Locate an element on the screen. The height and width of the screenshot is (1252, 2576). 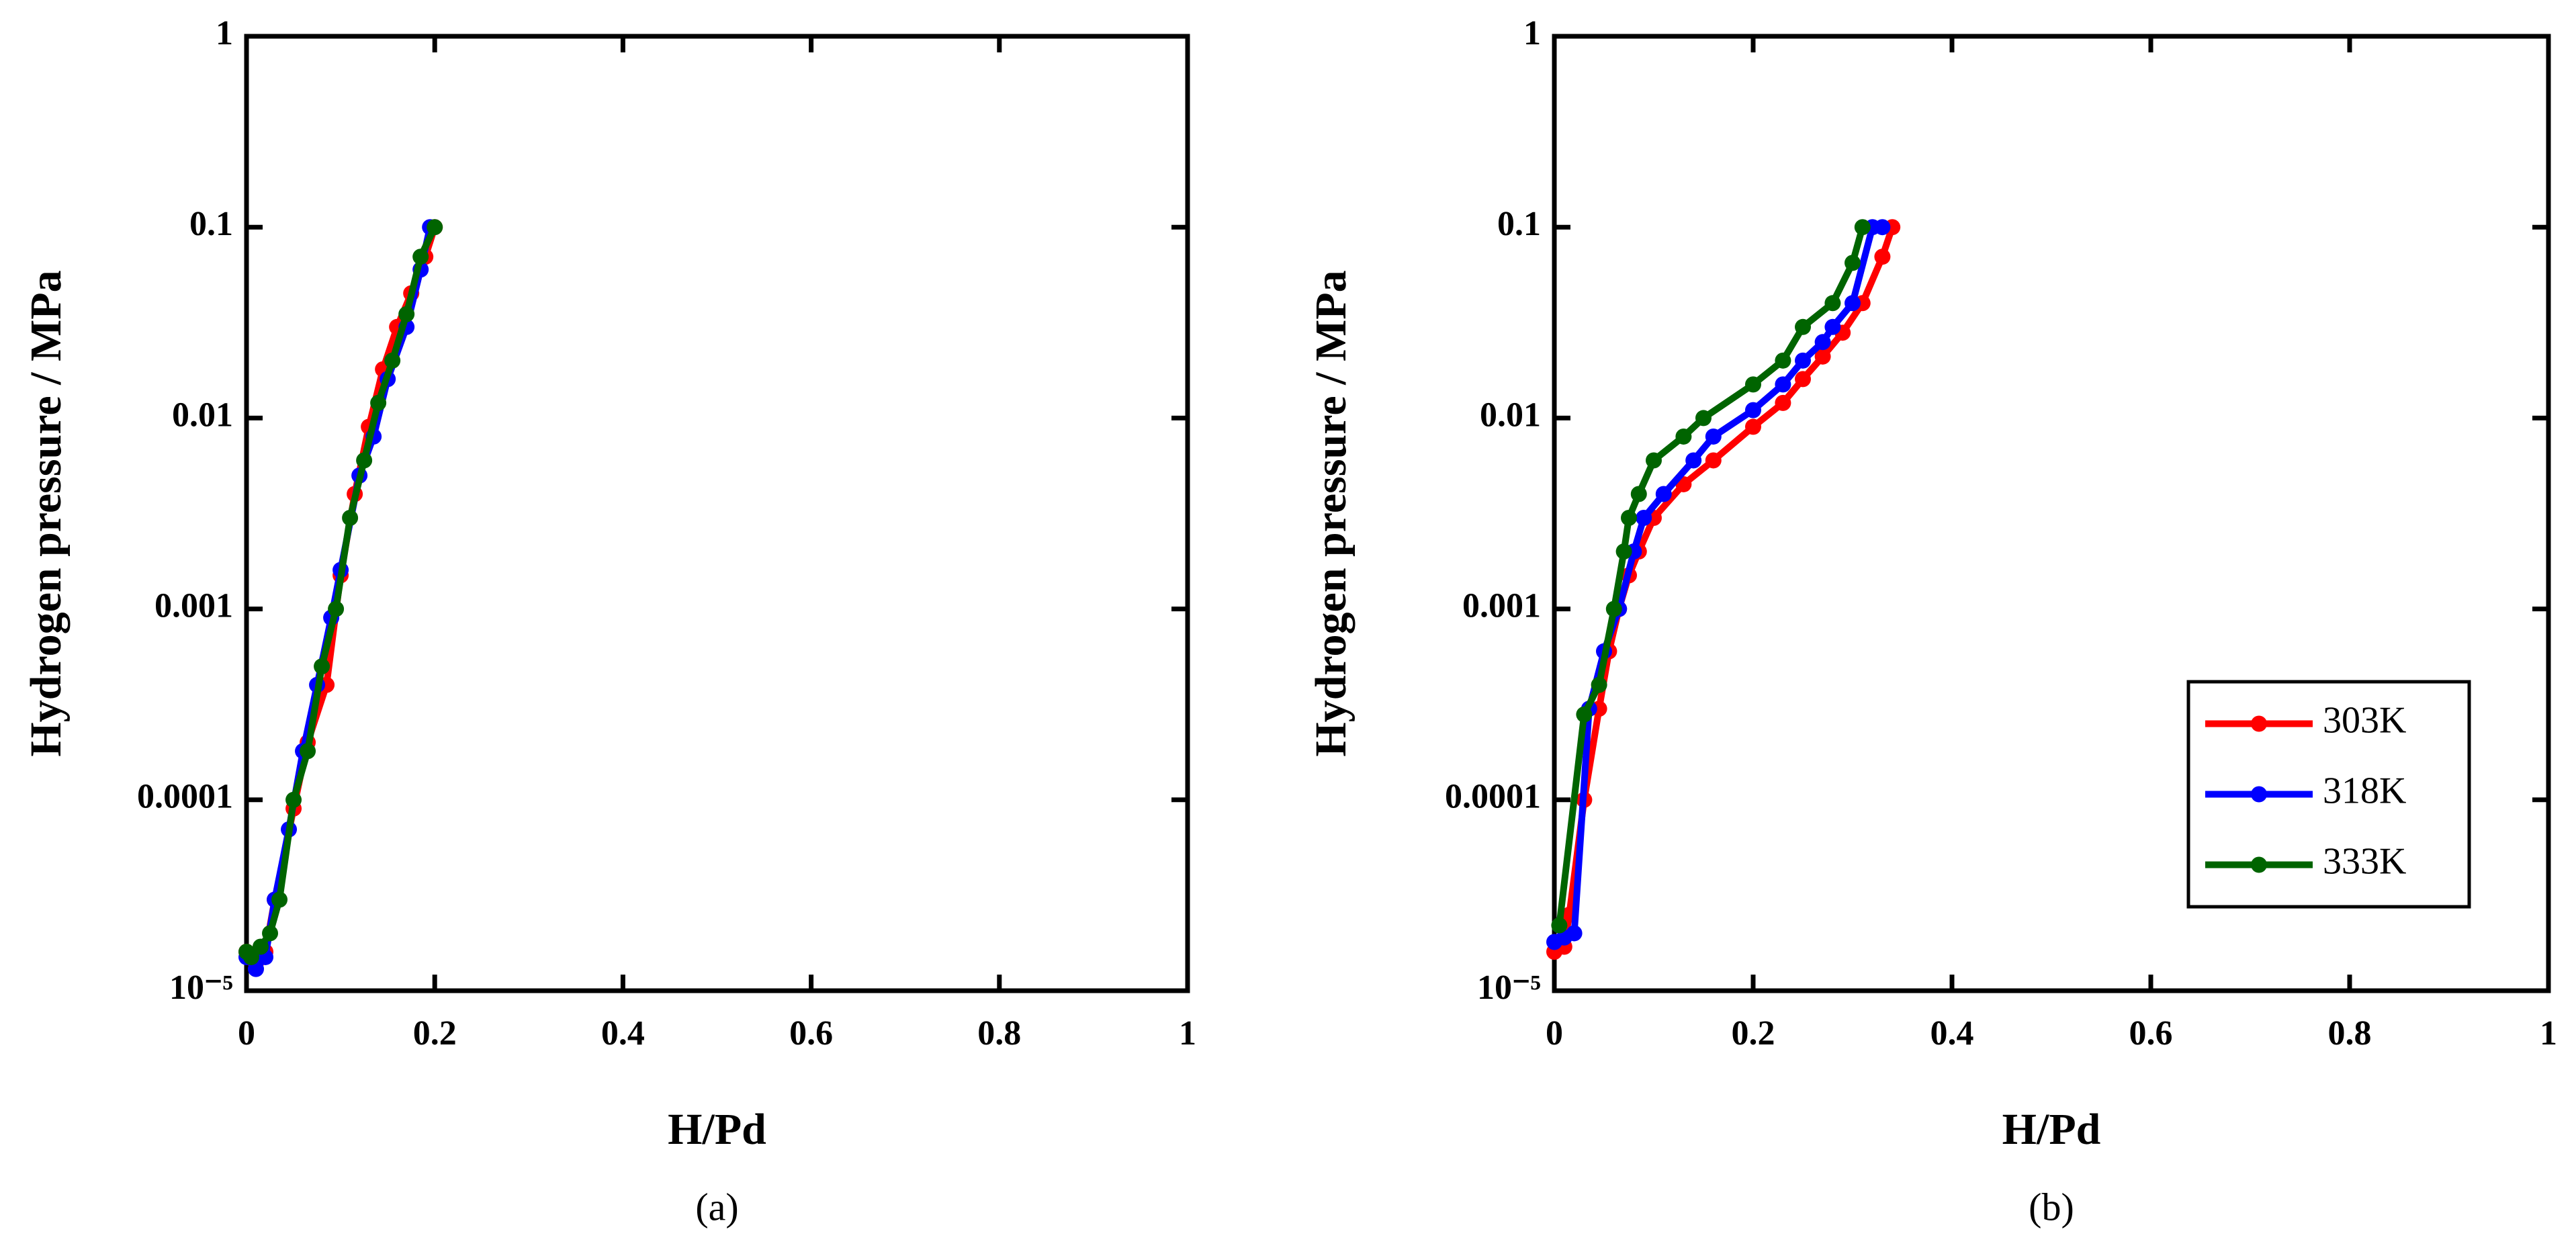
caption: (b) is located at coordinates (2052, 1206).